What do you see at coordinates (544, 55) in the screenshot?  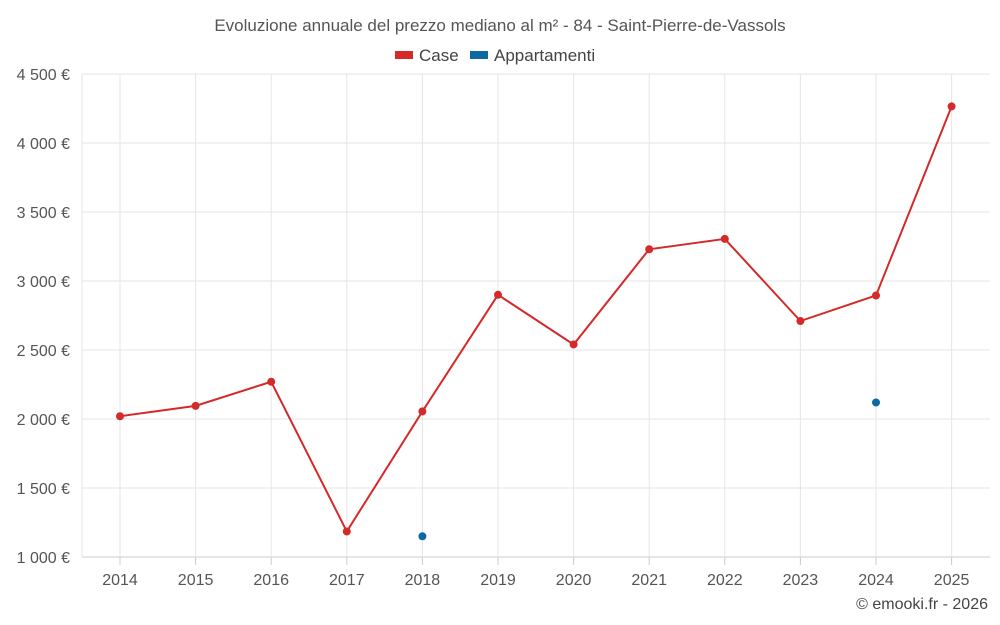 I see `legend-label: Appartamenti` at bounding box center [544, 55].